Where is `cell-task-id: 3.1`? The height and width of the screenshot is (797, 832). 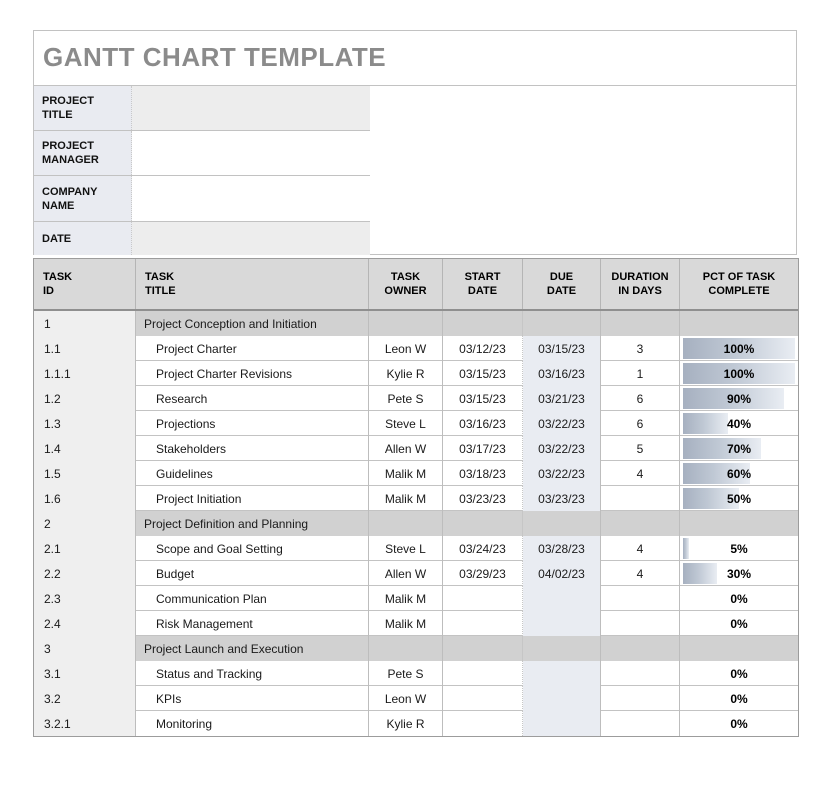
cell-task-id: 3.1 is located at coordinates (85, 673).